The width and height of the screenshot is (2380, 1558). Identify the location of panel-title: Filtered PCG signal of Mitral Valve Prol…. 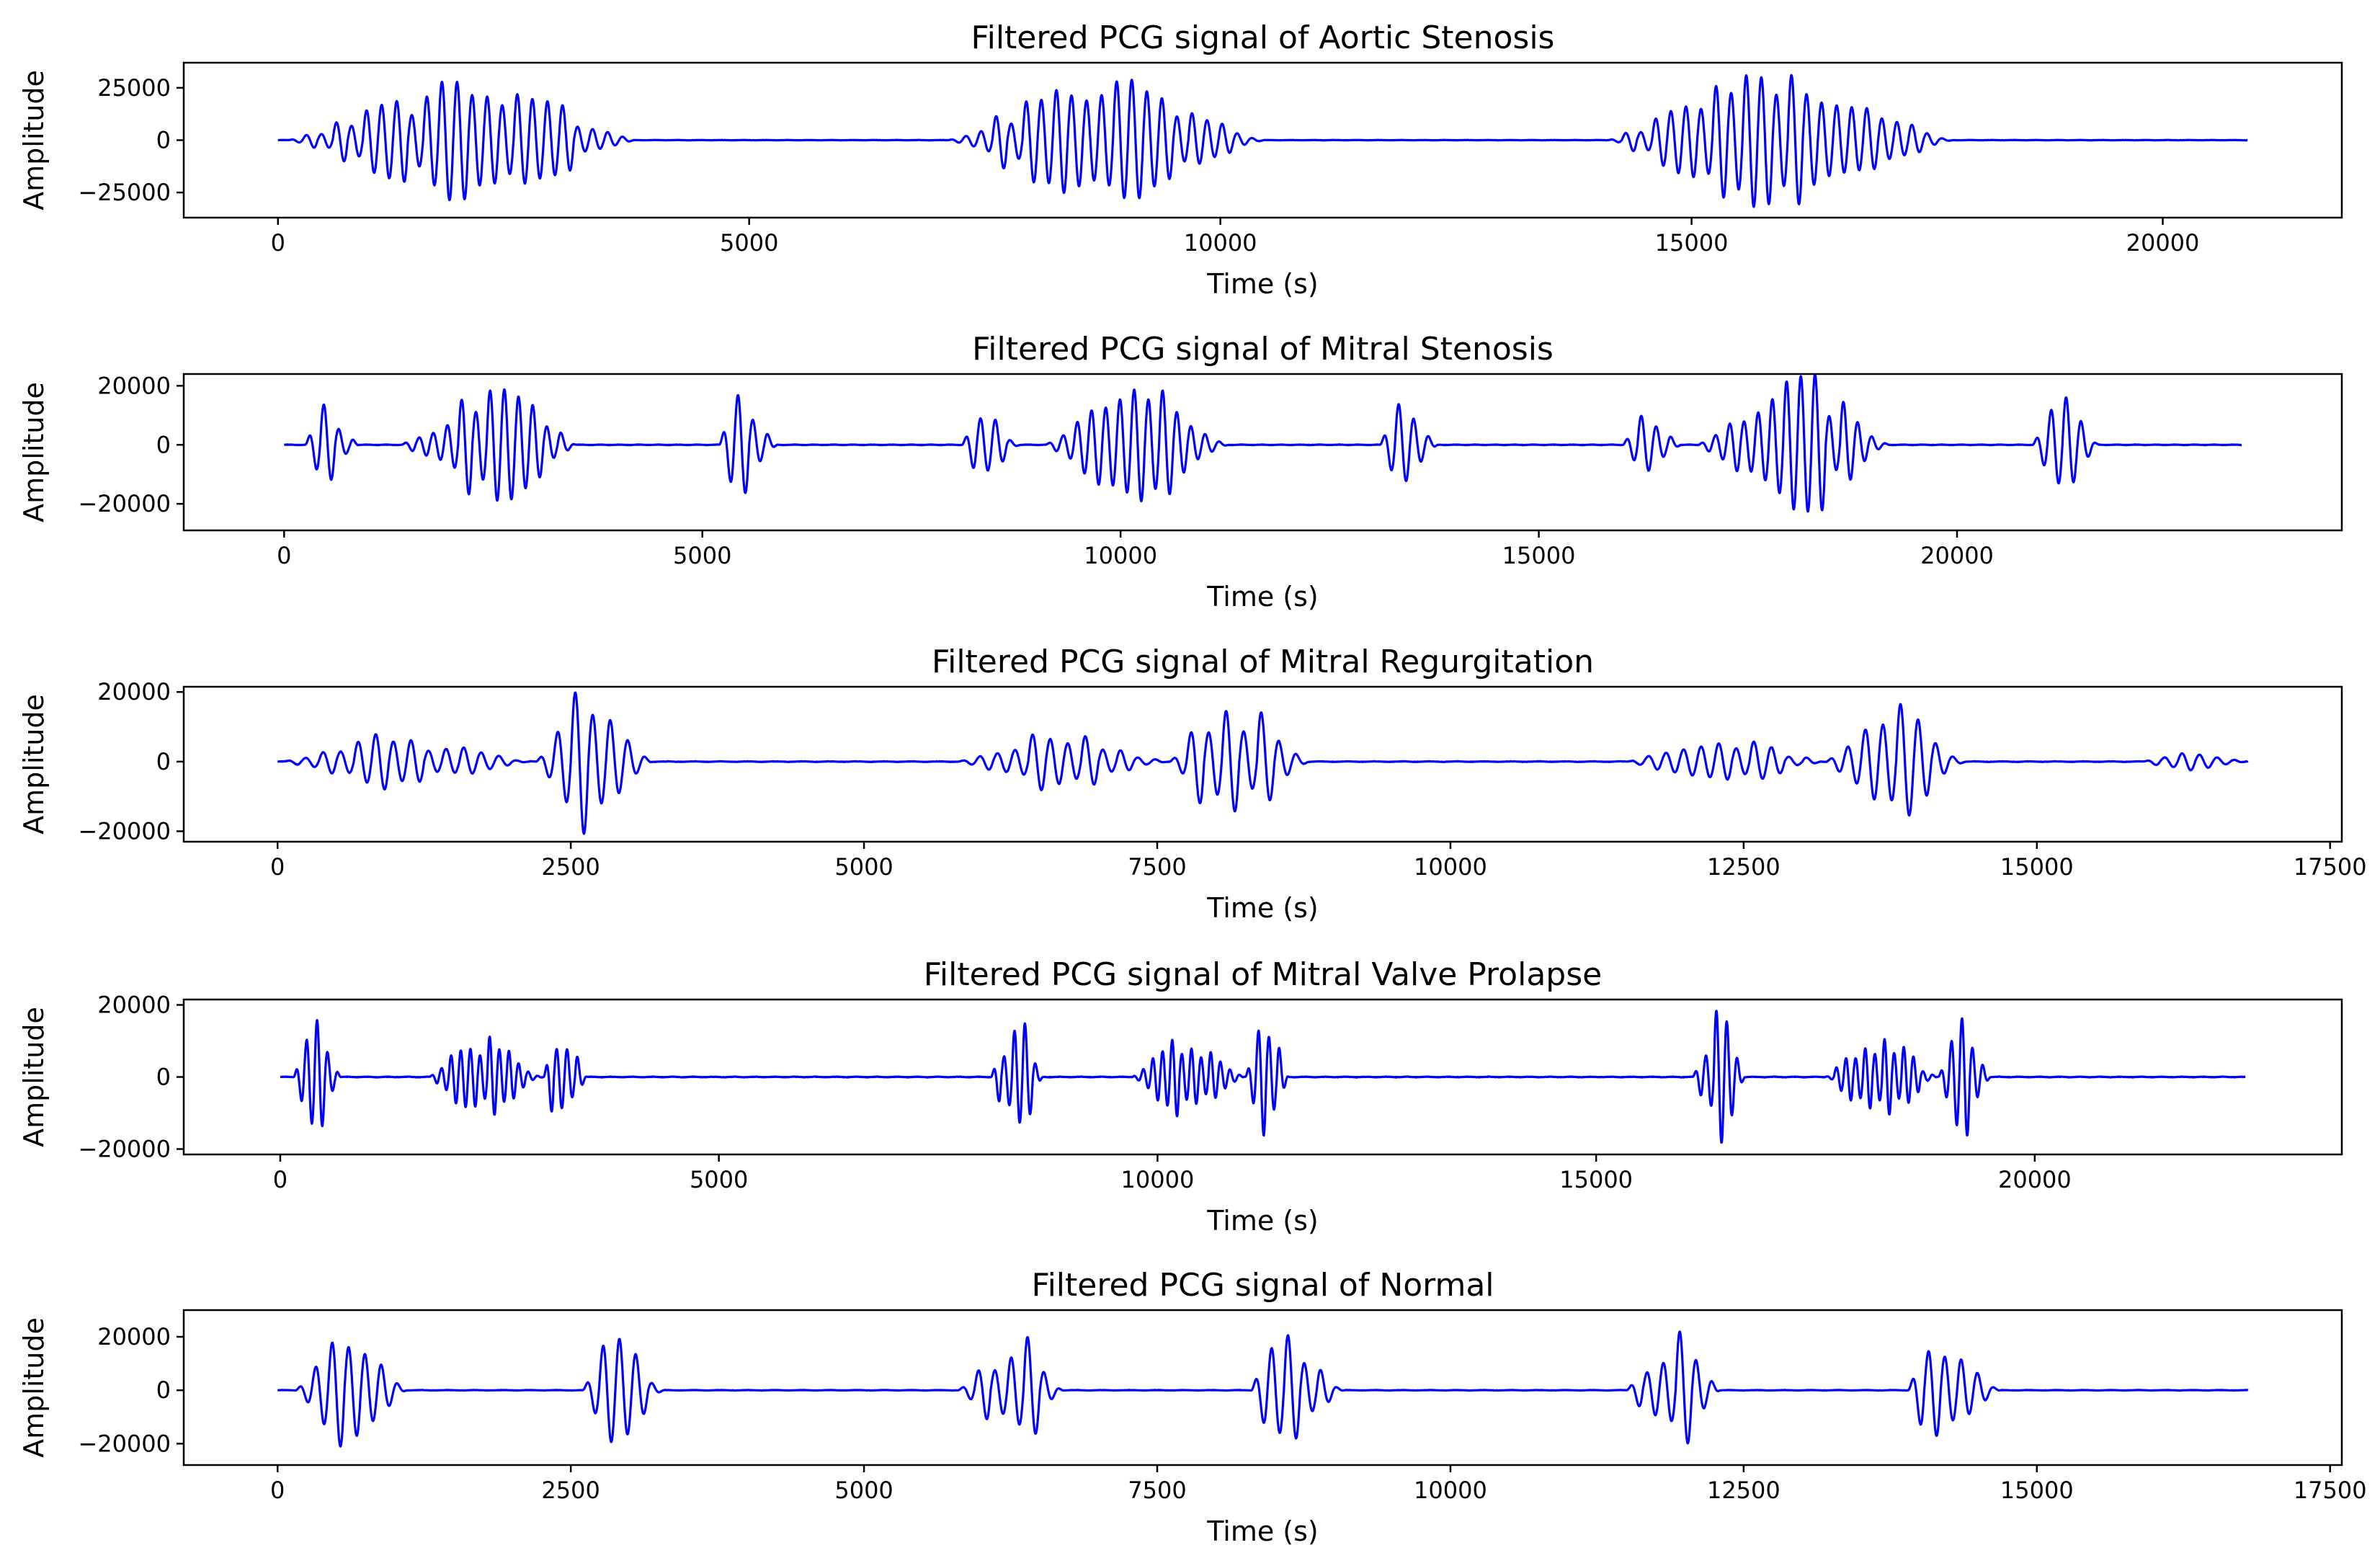
(1263, 974).